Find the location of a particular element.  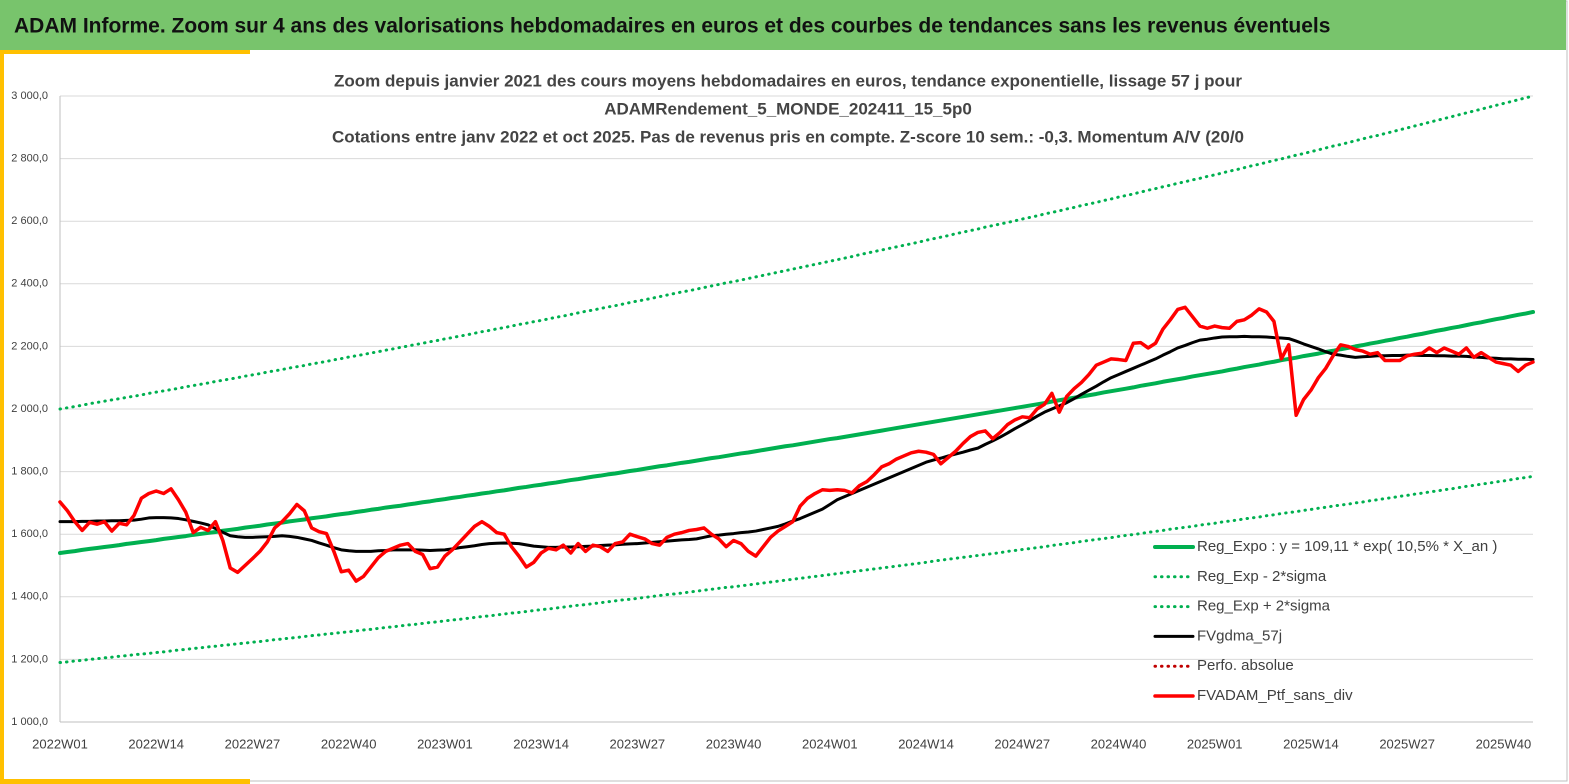

y-tick-label: 2 600,0 is located at coordinates (29, 221).